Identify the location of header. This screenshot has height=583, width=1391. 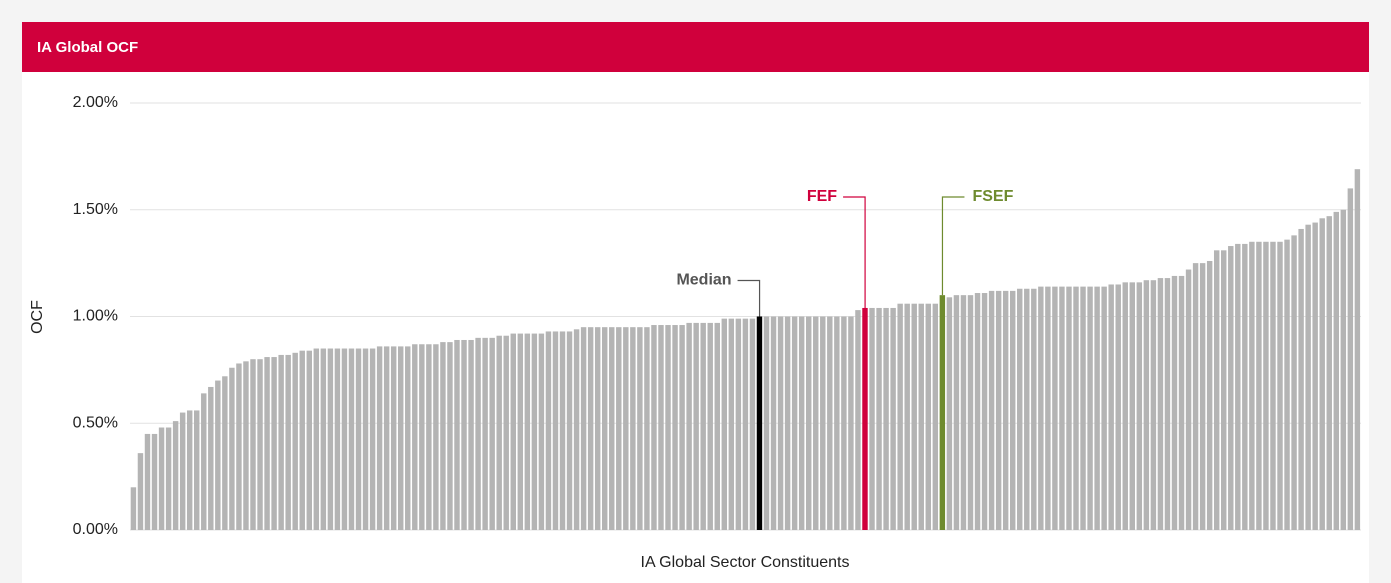
(695, 47).